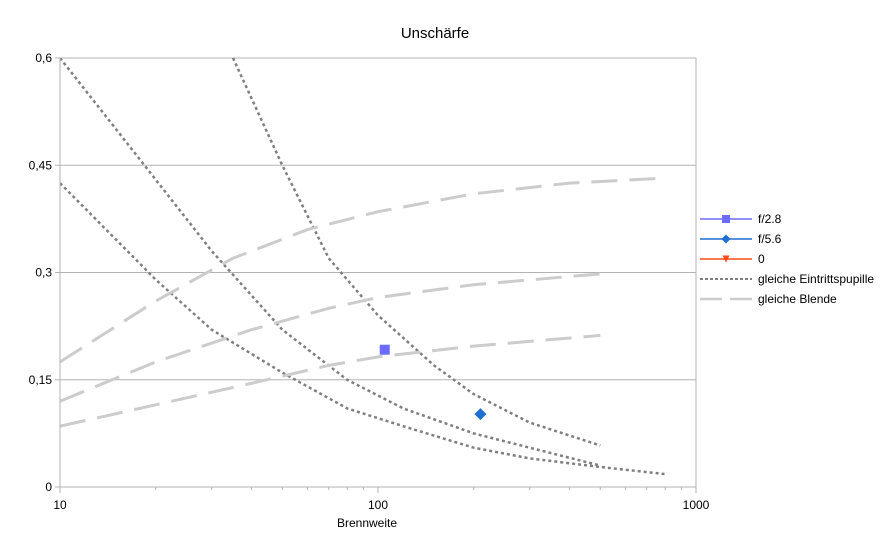 The image size is (889, 537). Describe the element at coordinates (797, 299) in the screenshot. I see `legend-label: gleiche Blende` at that location.